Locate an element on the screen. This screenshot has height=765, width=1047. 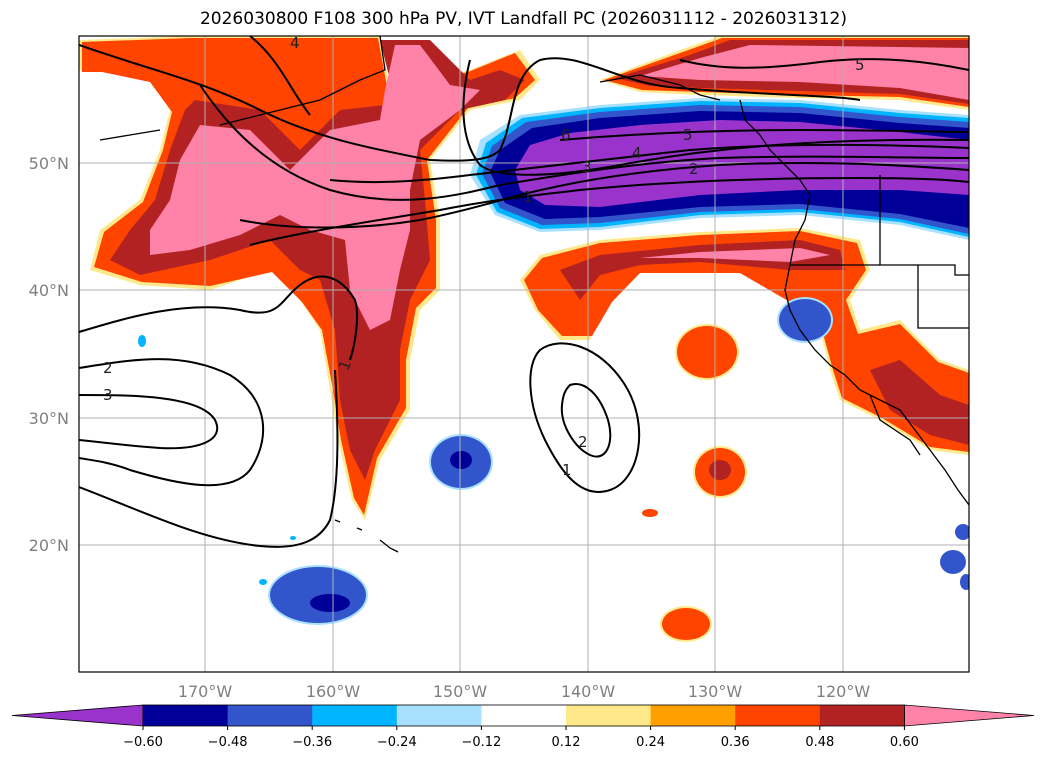
lon-tick-label: 160°W is located at coordinates (333, 691).